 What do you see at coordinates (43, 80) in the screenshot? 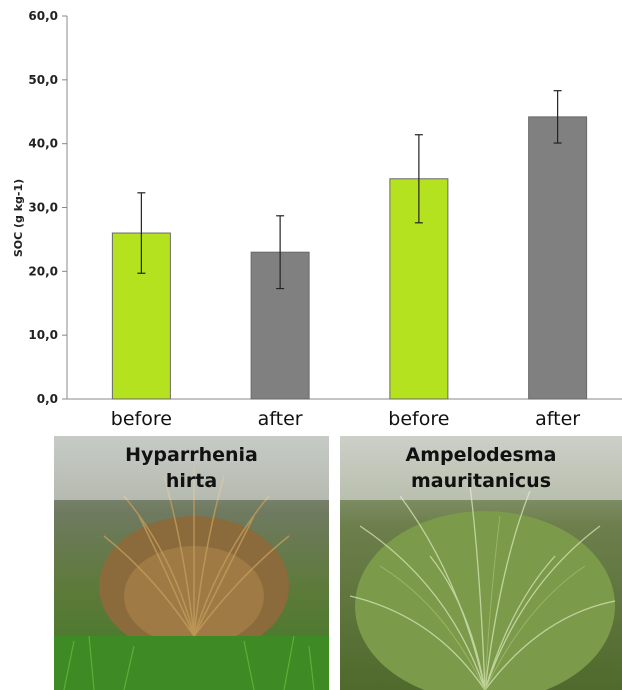
I see `y-tick-label: 50,0` at bounding box center [43, 80].